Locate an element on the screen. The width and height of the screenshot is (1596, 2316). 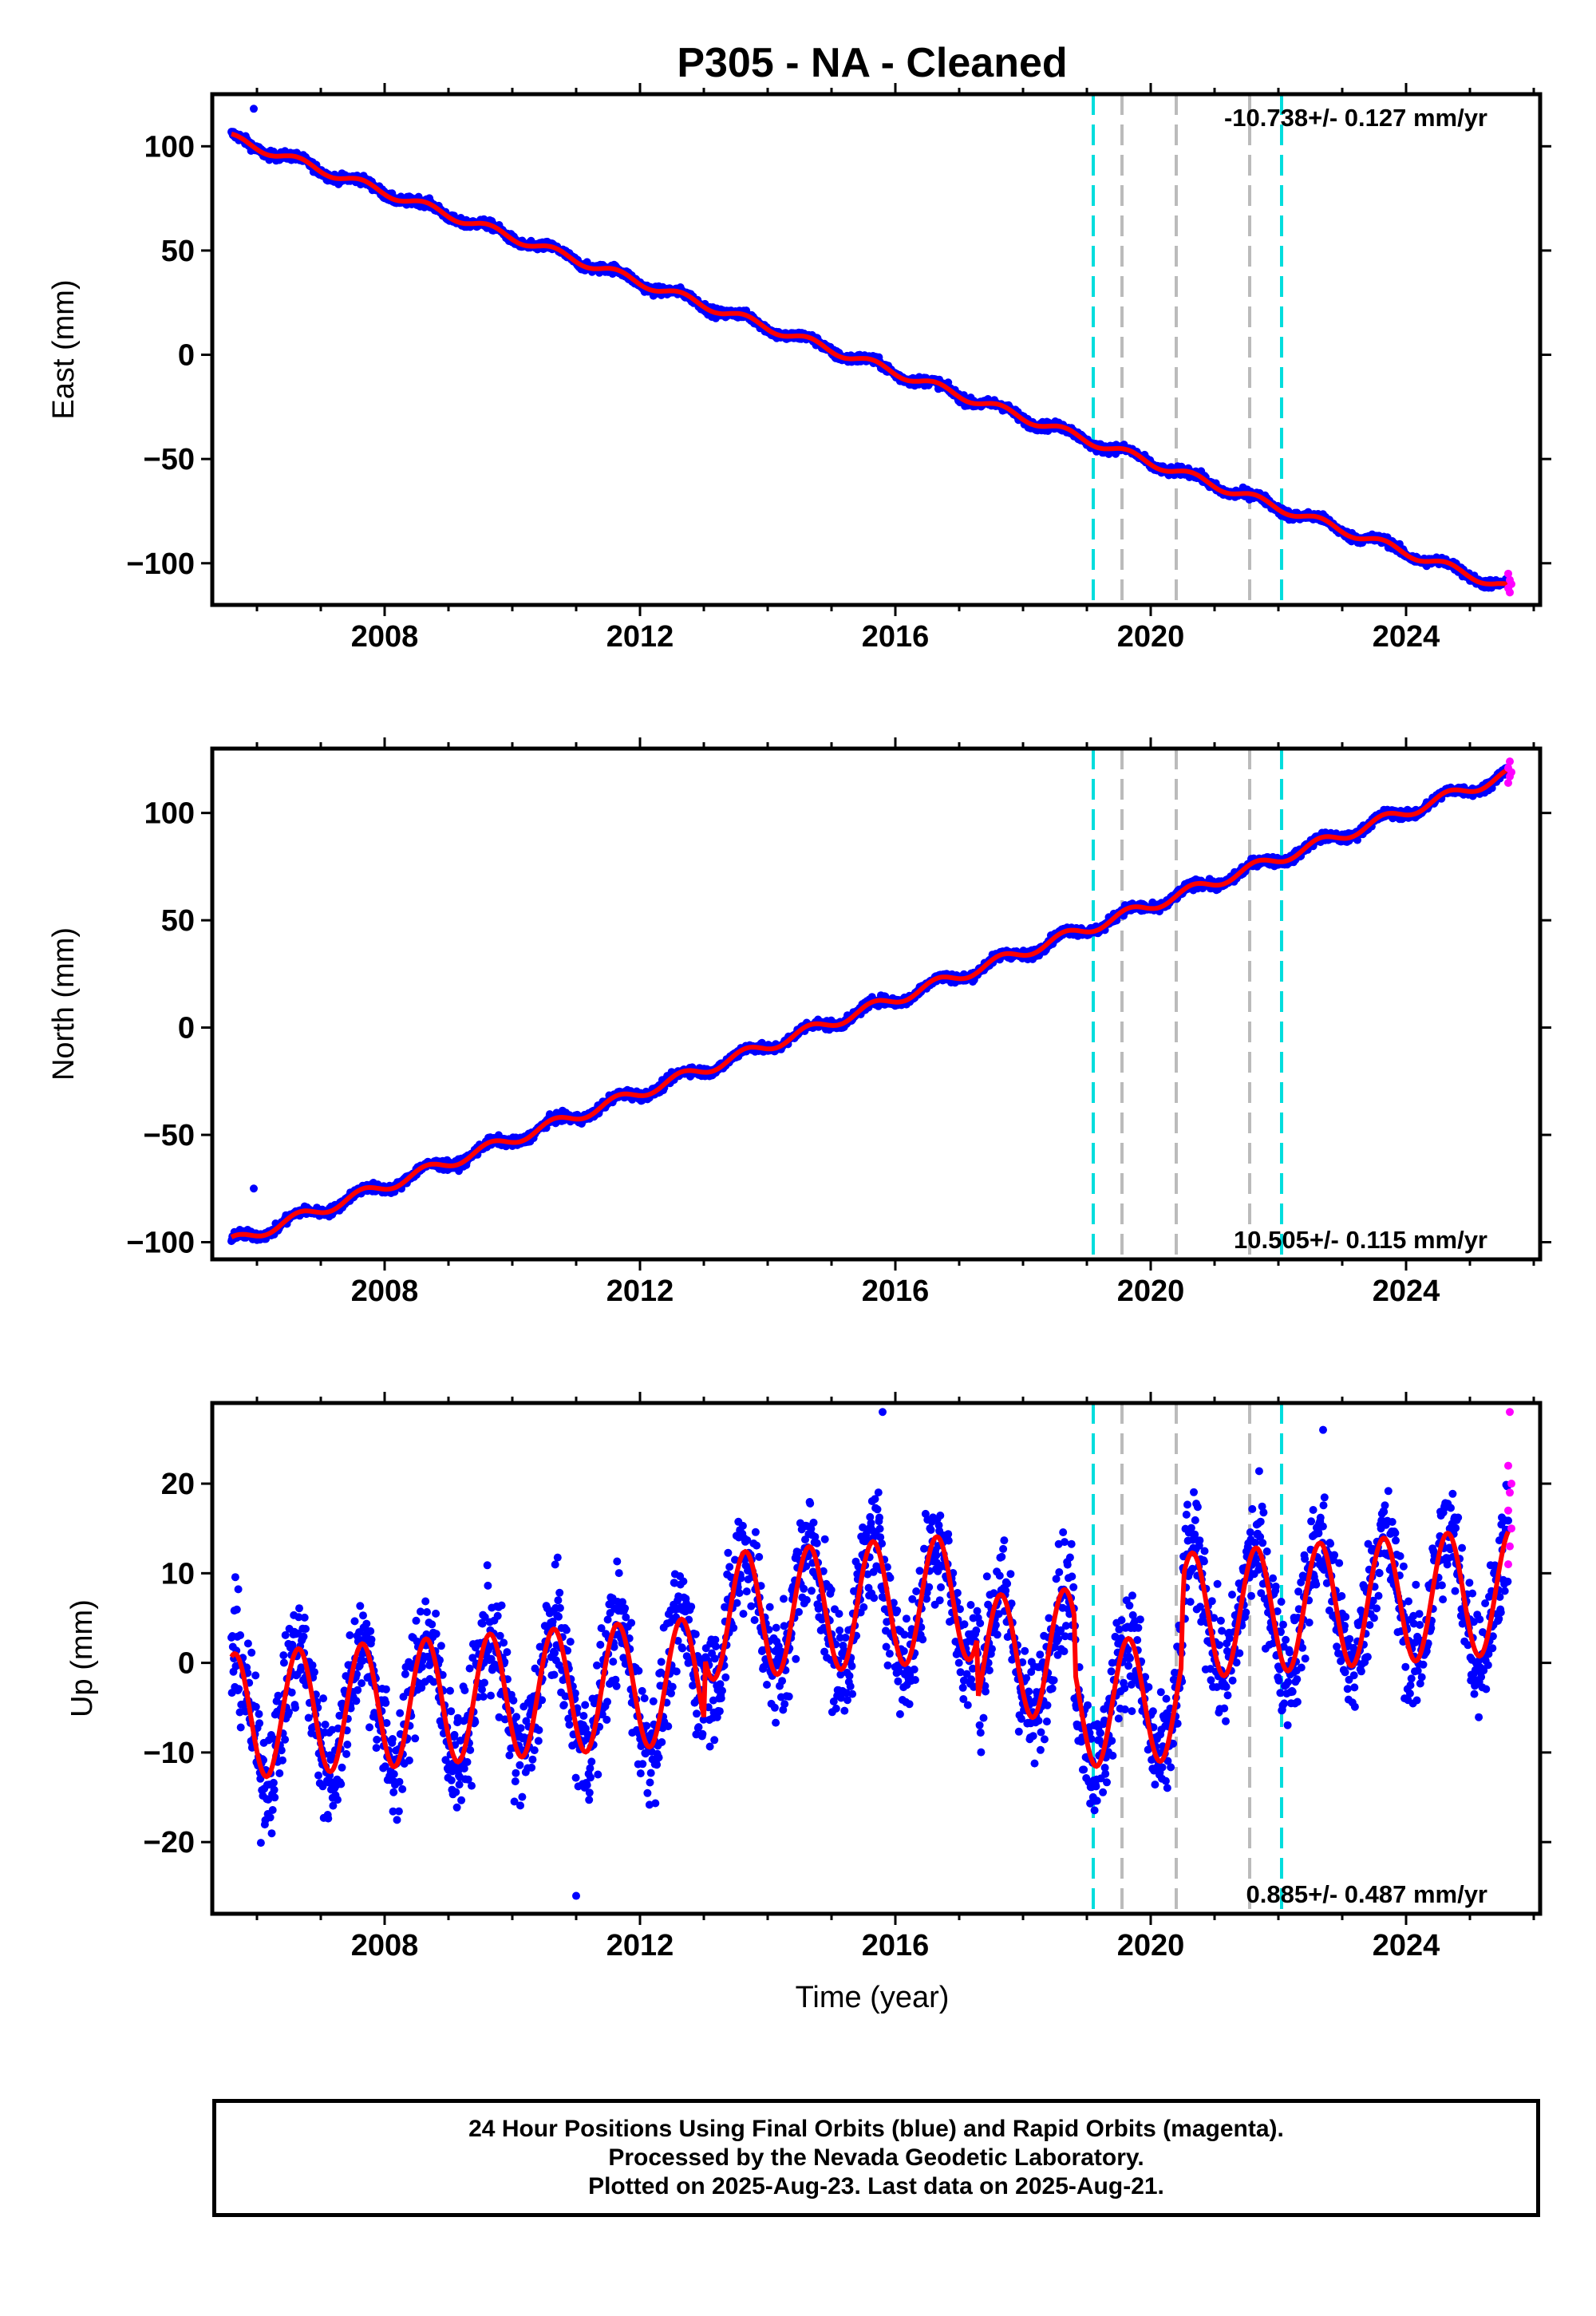
chart-title: P305 - NA - Cleaned is located at coordinates (872, 63).